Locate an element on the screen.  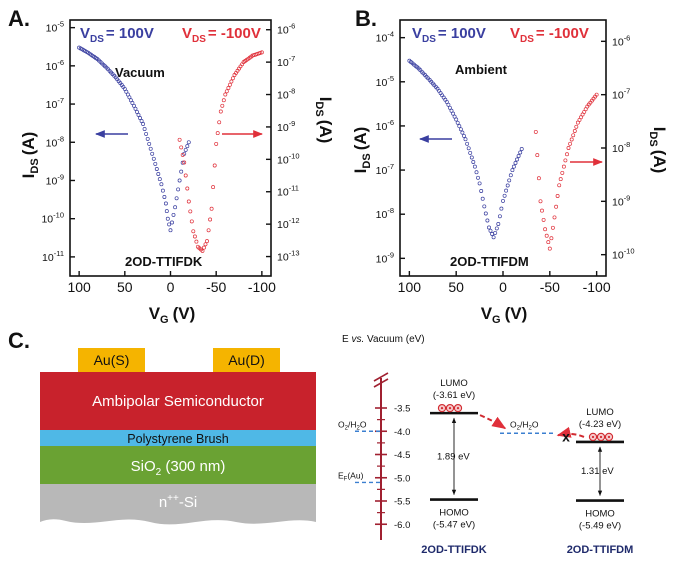
ttifdk-name: 2OD-TTIFDK is located at coordinates (453, 550).